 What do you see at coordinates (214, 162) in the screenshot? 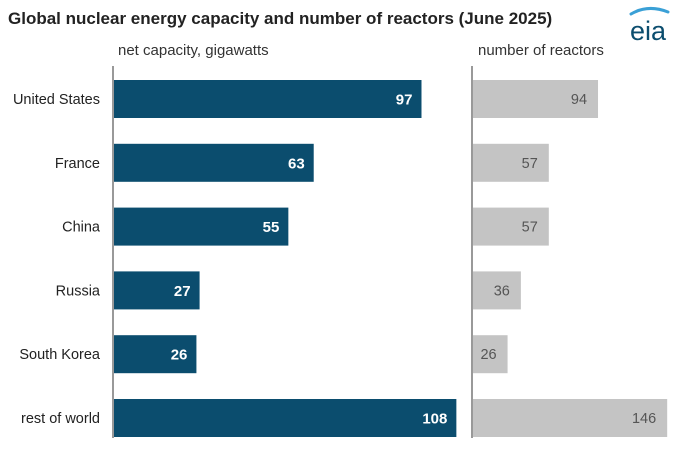
I see `capacity-bar-france` at bounding box center [214, 162].